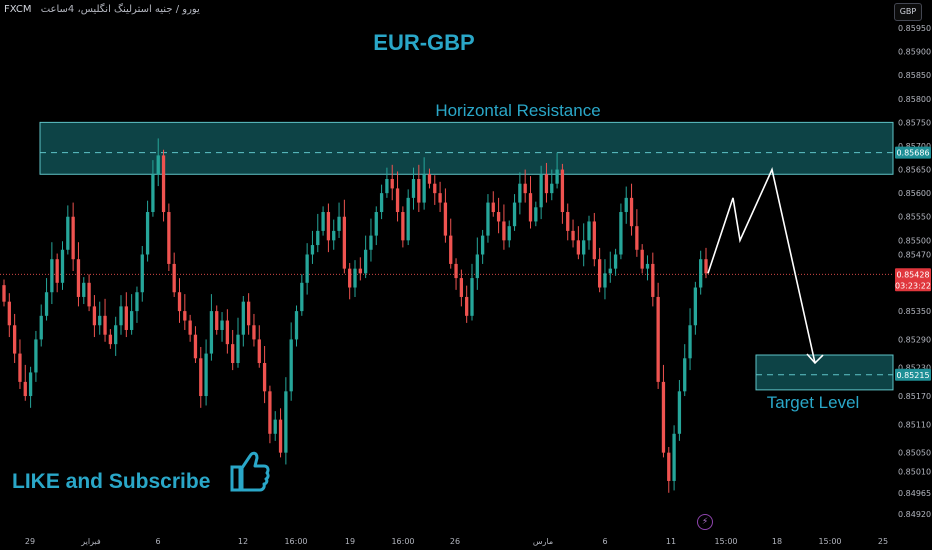 The width and height of the screenshot is (932, 550). I want to click on currency-button: GBP, so click(908, 12).